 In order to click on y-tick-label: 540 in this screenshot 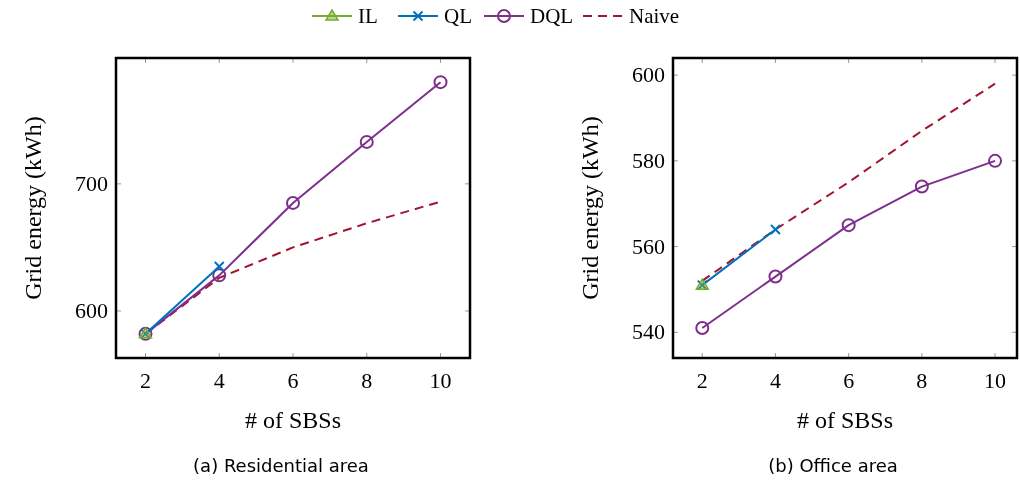, I will do `click(648, 332)`.